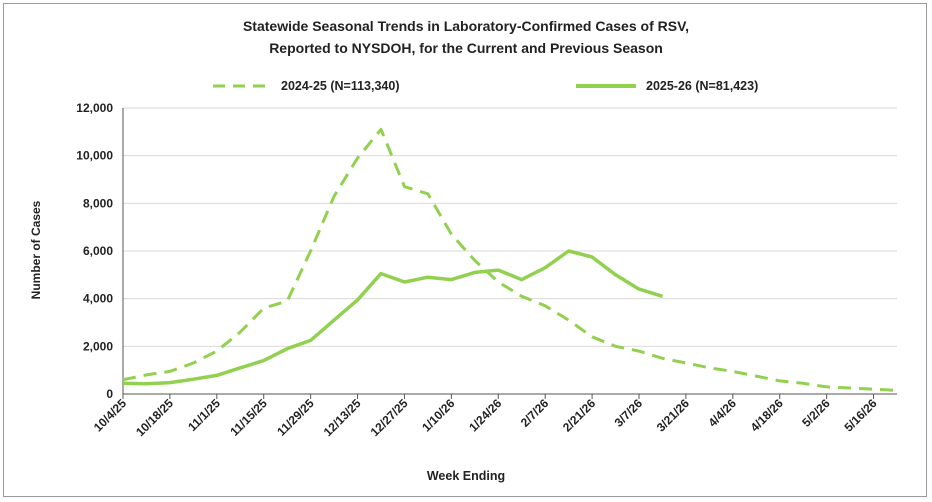  What do you see at coordinates (722, 413) in the screenshot?
I see `x-tick-label: 4/4/26` at bounding box center [722, 413].